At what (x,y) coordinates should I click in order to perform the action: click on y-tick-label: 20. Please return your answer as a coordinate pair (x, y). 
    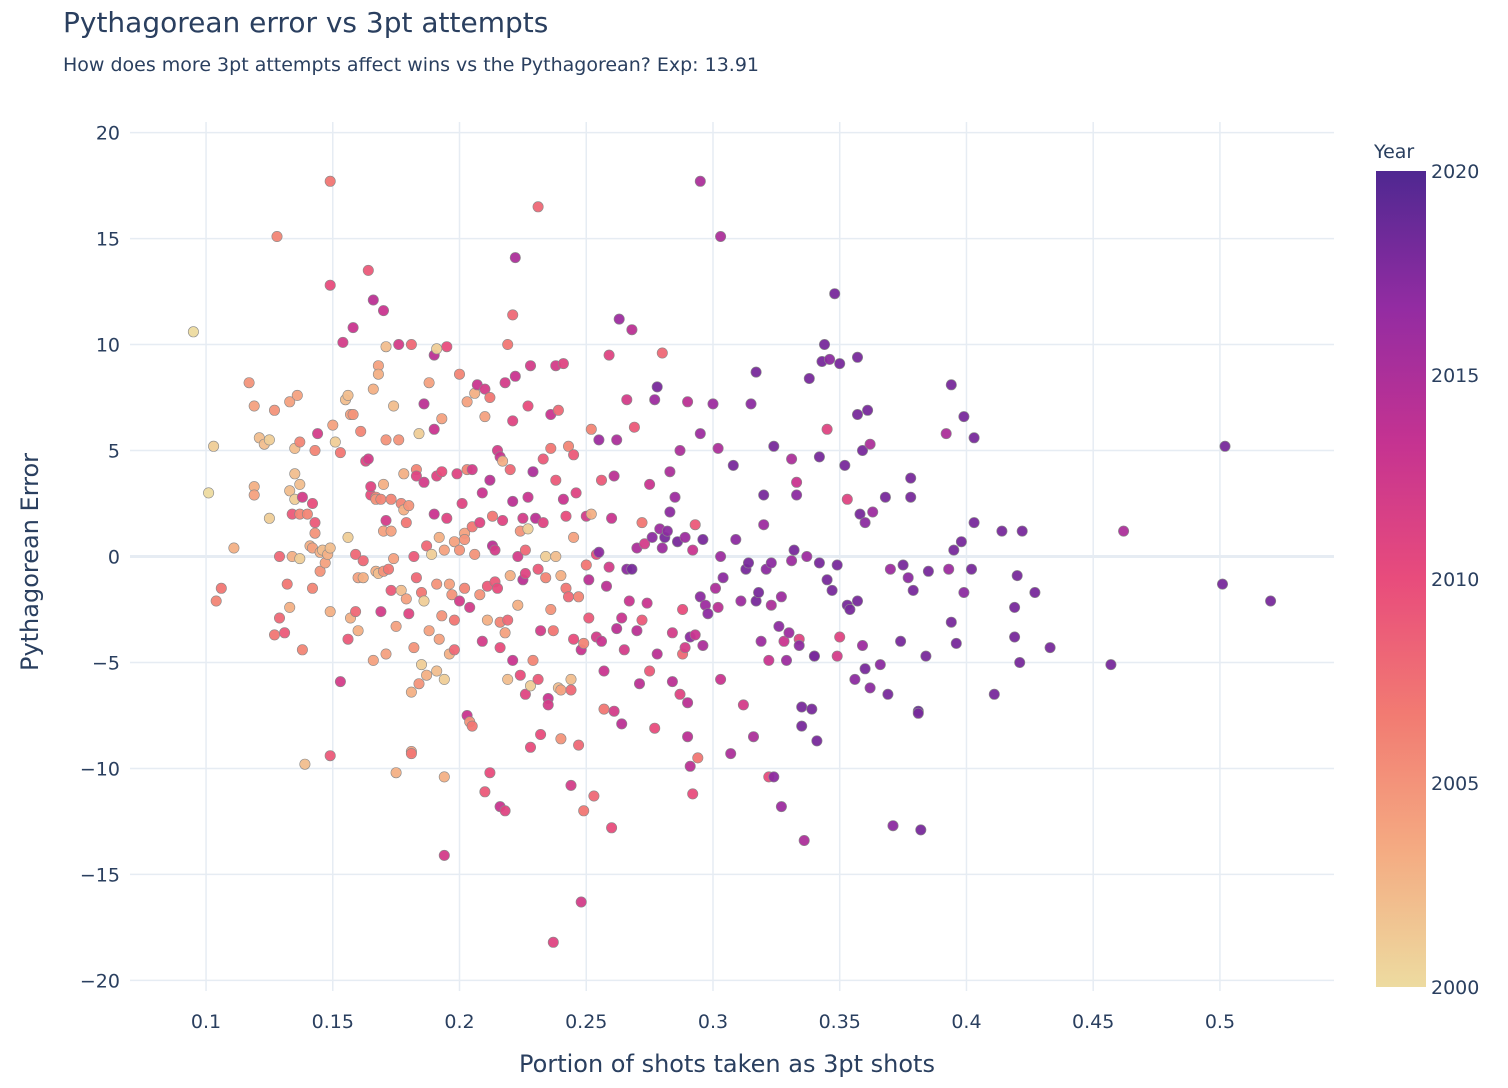
    Looking at the image, I should click on (108, 134).